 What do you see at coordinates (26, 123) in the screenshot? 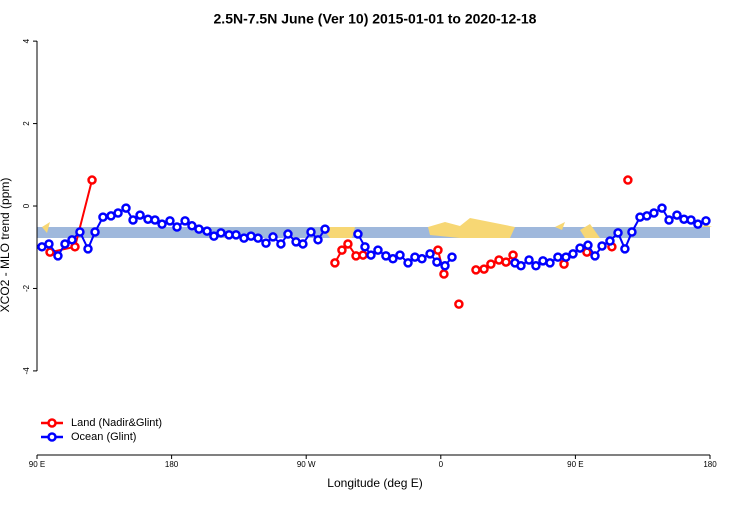
I see `y-tick-label: 2` at bounding box center [26, 123].